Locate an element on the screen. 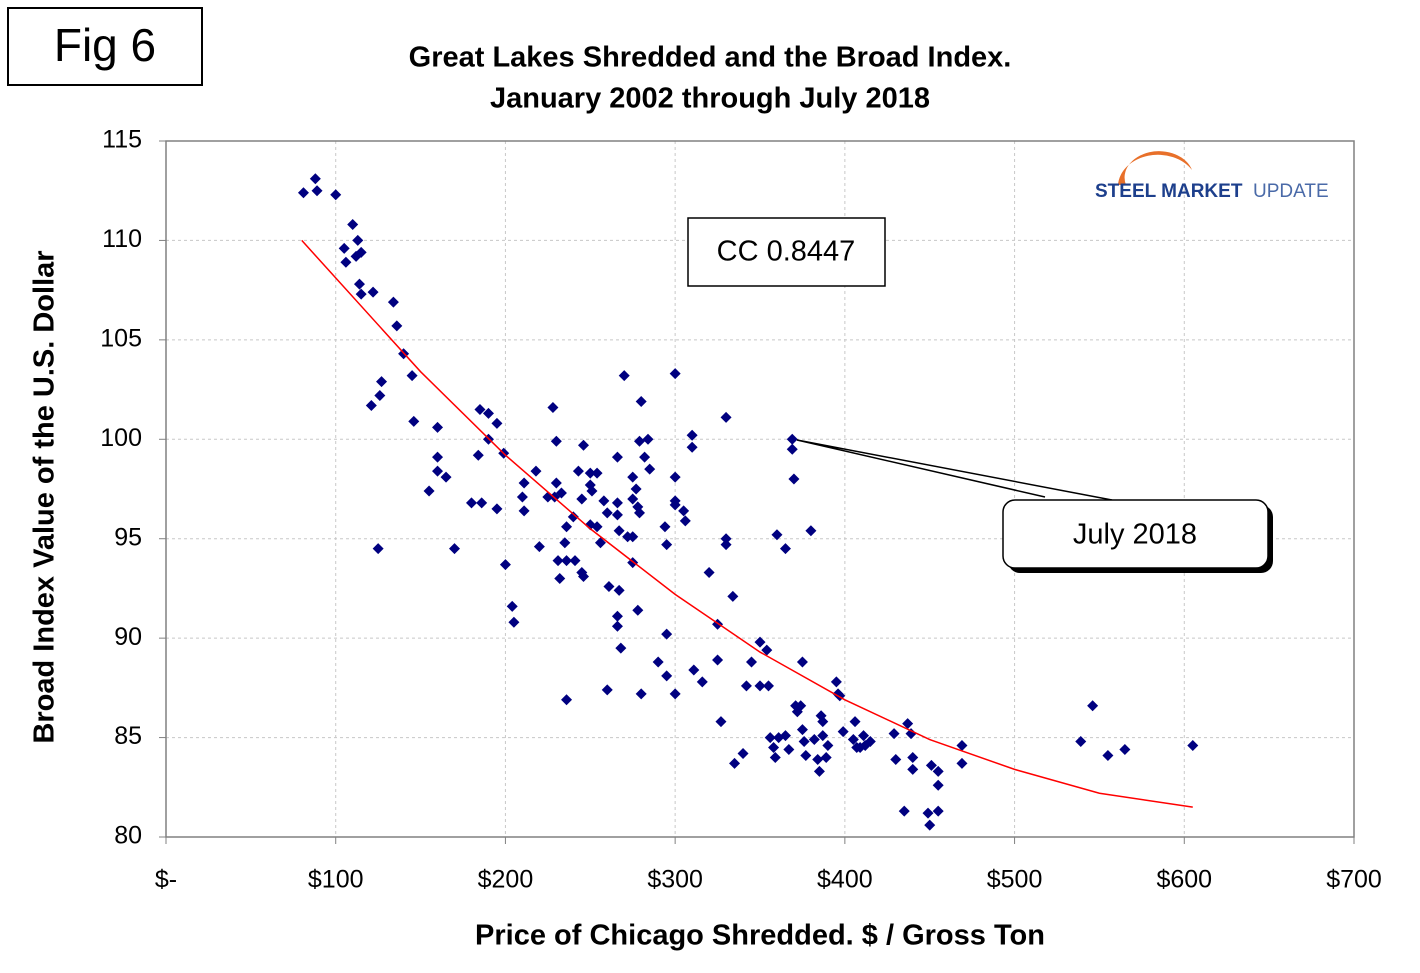 The image size is (1420, 973). x-tick-label: $100 is located at coordinates (336, 880).